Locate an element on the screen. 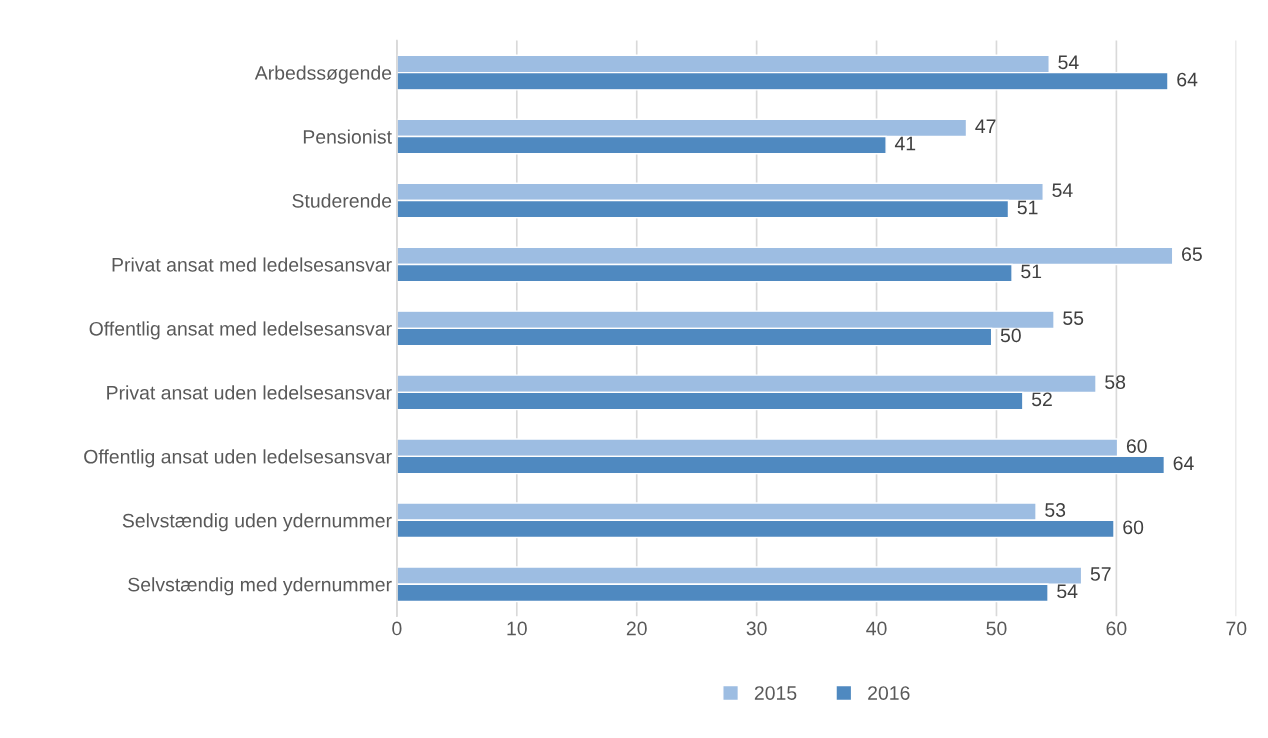 The image size is (1268, 738). data-label: 47 is located at coordinates (985, 126).